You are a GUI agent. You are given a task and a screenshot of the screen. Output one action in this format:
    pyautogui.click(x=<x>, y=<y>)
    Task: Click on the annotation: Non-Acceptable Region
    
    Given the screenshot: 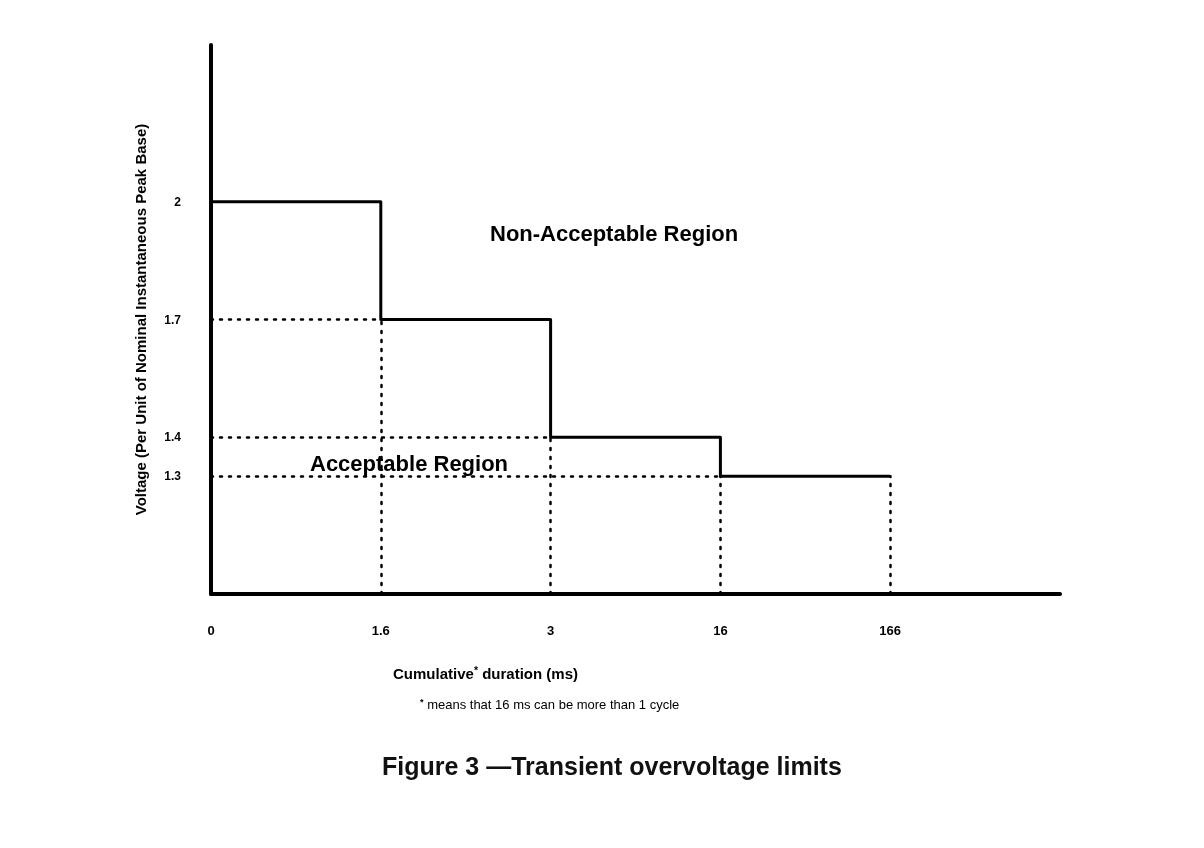 What is the action you would take?
    pyautogui.click(x=614, y=233)
    